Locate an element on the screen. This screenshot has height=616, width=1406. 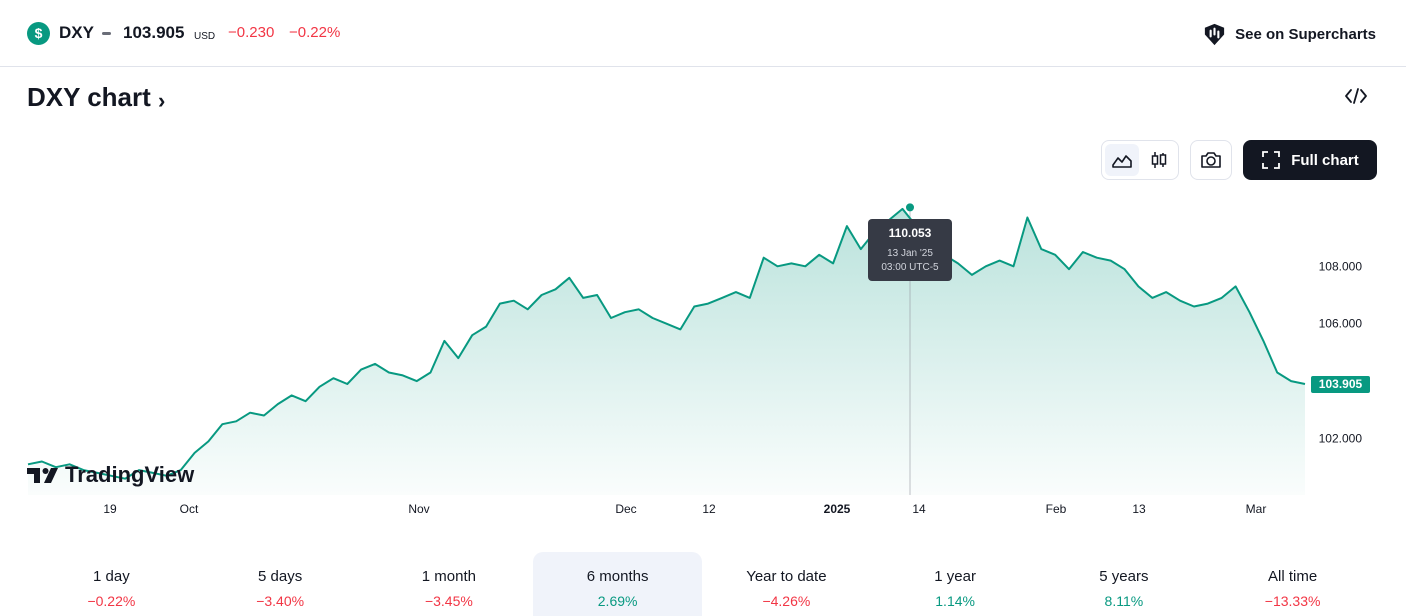
period-label: Year to date is located at coordinates (786, 576).